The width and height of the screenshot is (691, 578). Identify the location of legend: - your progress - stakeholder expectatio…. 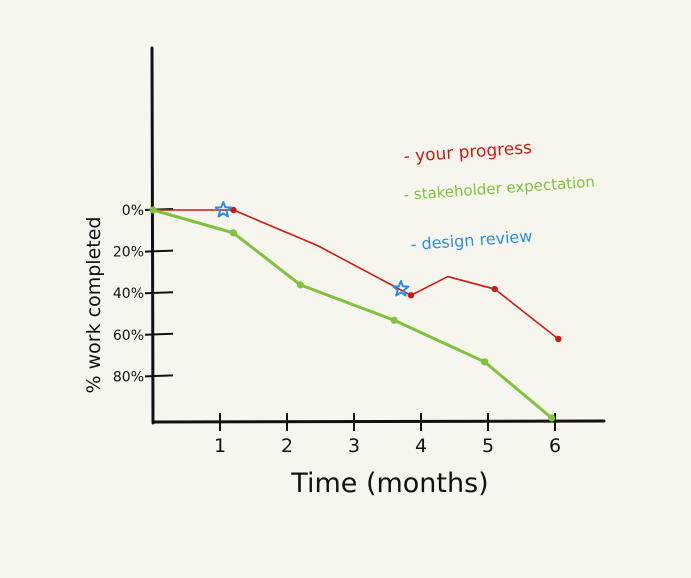
(499, 196).